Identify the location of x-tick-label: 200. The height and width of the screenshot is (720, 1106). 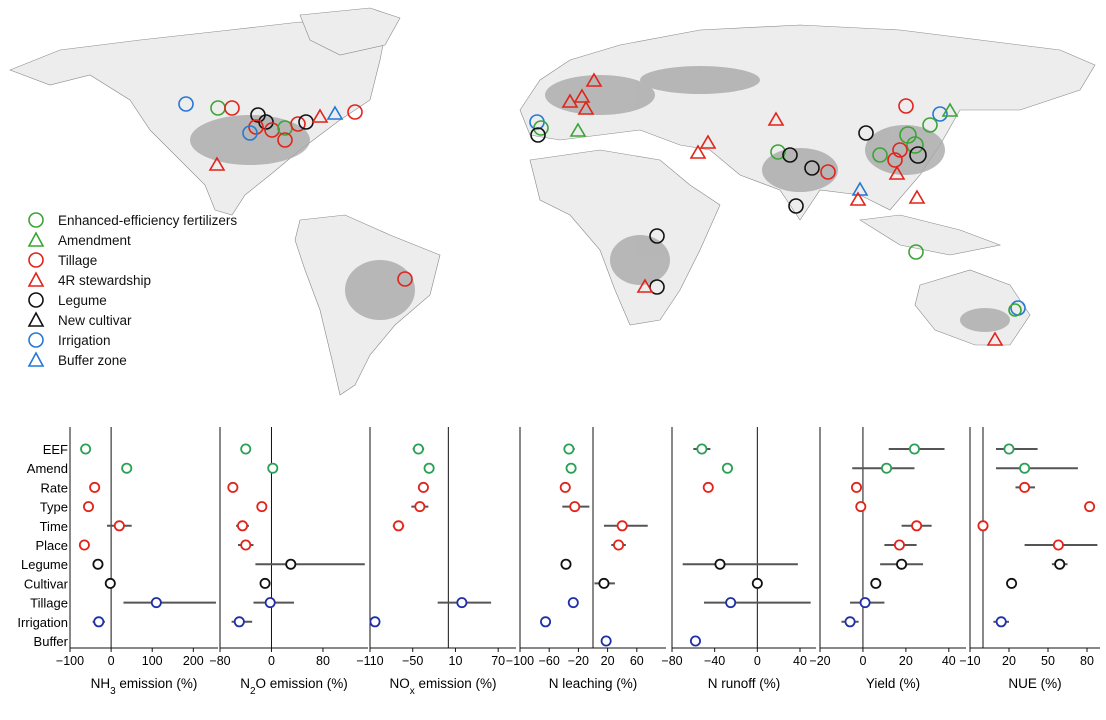
(193, 661).